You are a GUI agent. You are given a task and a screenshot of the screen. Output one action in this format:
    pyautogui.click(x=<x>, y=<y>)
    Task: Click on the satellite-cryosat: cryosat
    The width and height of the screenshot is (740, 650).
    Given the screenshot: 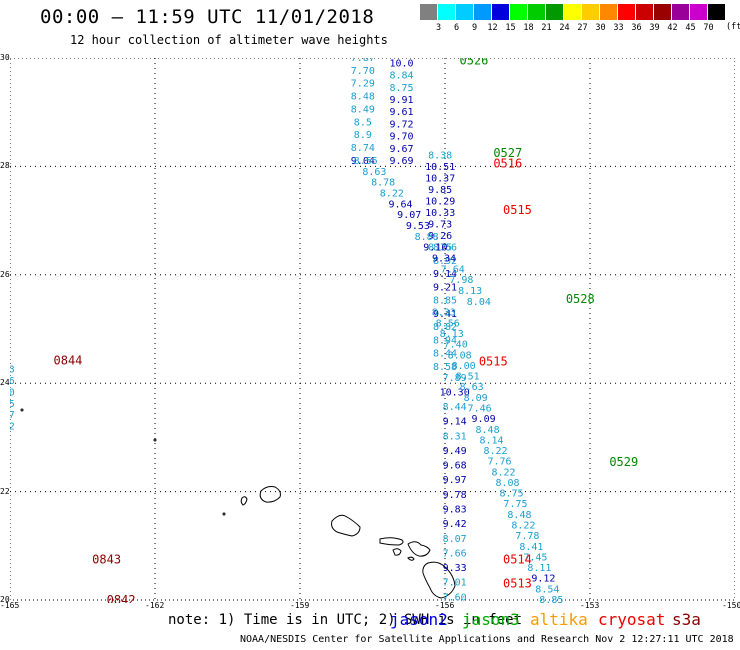 What is the action you would take?
    pyautogui.click(x=632, y=619)
    